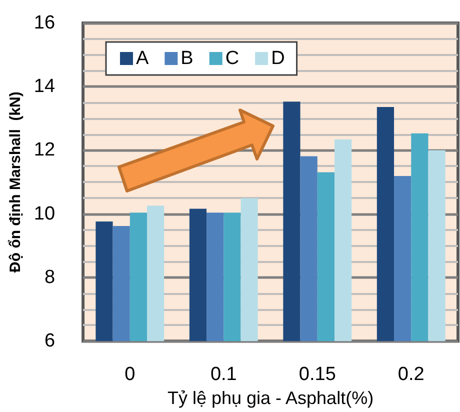  Describe the element at coordinates (45, 213) in the screenshot. I see `y-tick-label: 10` at that location.